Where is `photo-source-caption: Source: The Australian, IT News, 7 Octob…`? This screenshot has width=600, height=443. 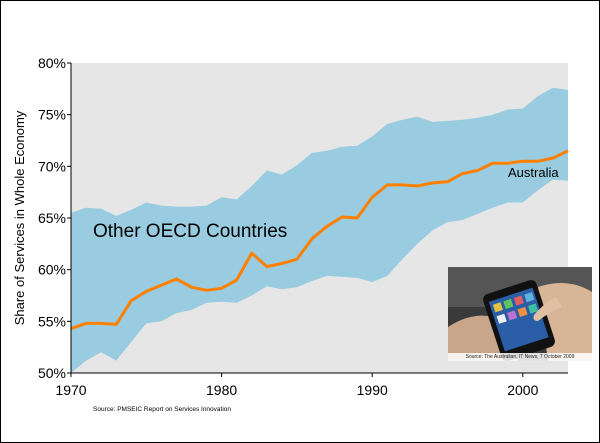
photo-source-caption: Source: The Australian, IT News, 7 Octob… is located at coordinates (520, 357).